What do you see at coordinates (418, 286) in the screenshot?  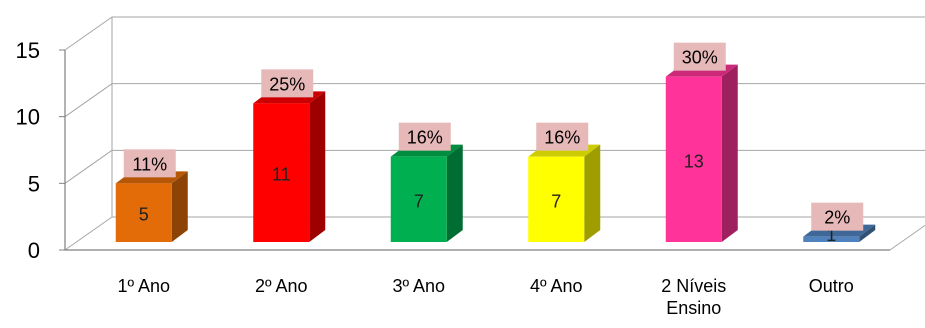 I see `category-label-2: 3º Ano` at bounding box center [418, 286].